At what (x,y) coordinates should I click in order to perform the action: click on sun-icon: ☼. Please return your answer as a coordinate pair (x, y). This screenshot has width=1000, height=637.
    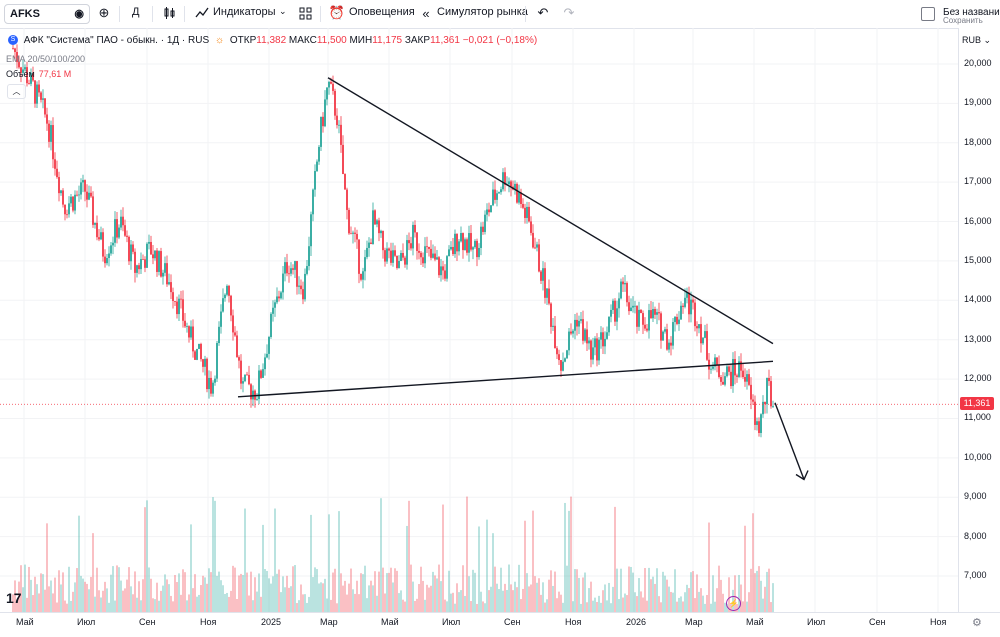
    Looking at the image, I should click on (219, 40).